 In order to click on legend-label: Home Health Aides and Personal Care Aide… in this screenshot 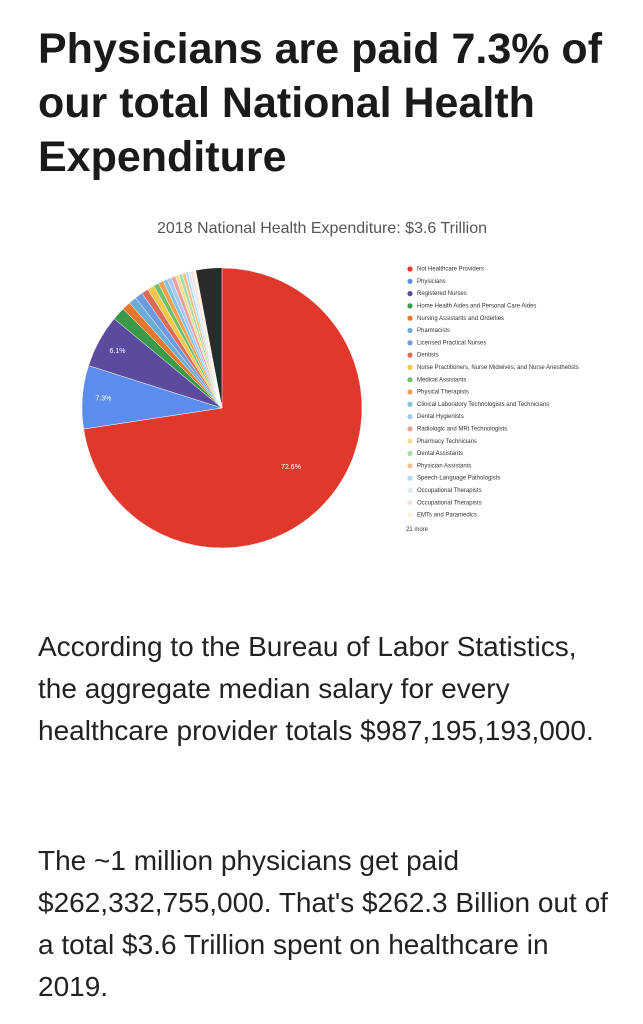, I will do `click(476, 306)`.